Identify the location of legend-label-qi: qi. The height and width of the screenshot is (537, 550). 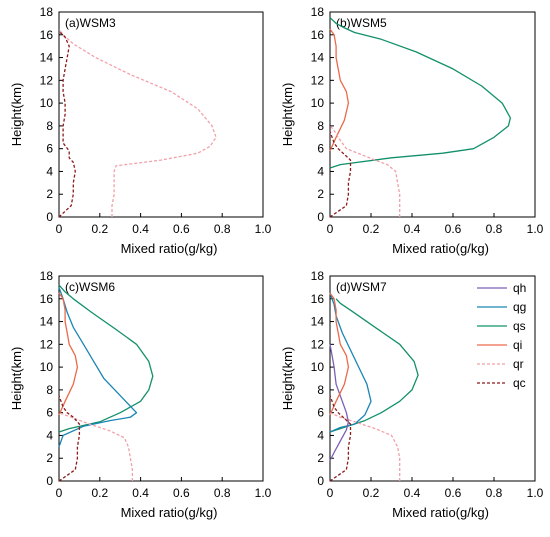
(517, 345).